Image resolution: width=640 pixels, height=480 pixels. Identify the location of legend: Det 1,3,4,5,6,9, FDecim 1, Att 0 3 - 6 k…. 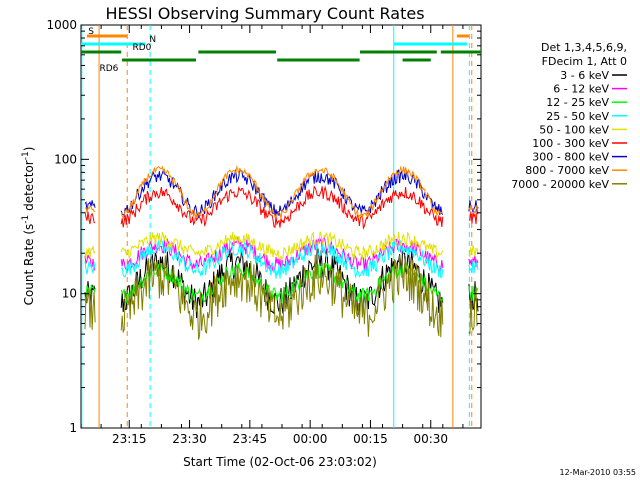
(569, 116).